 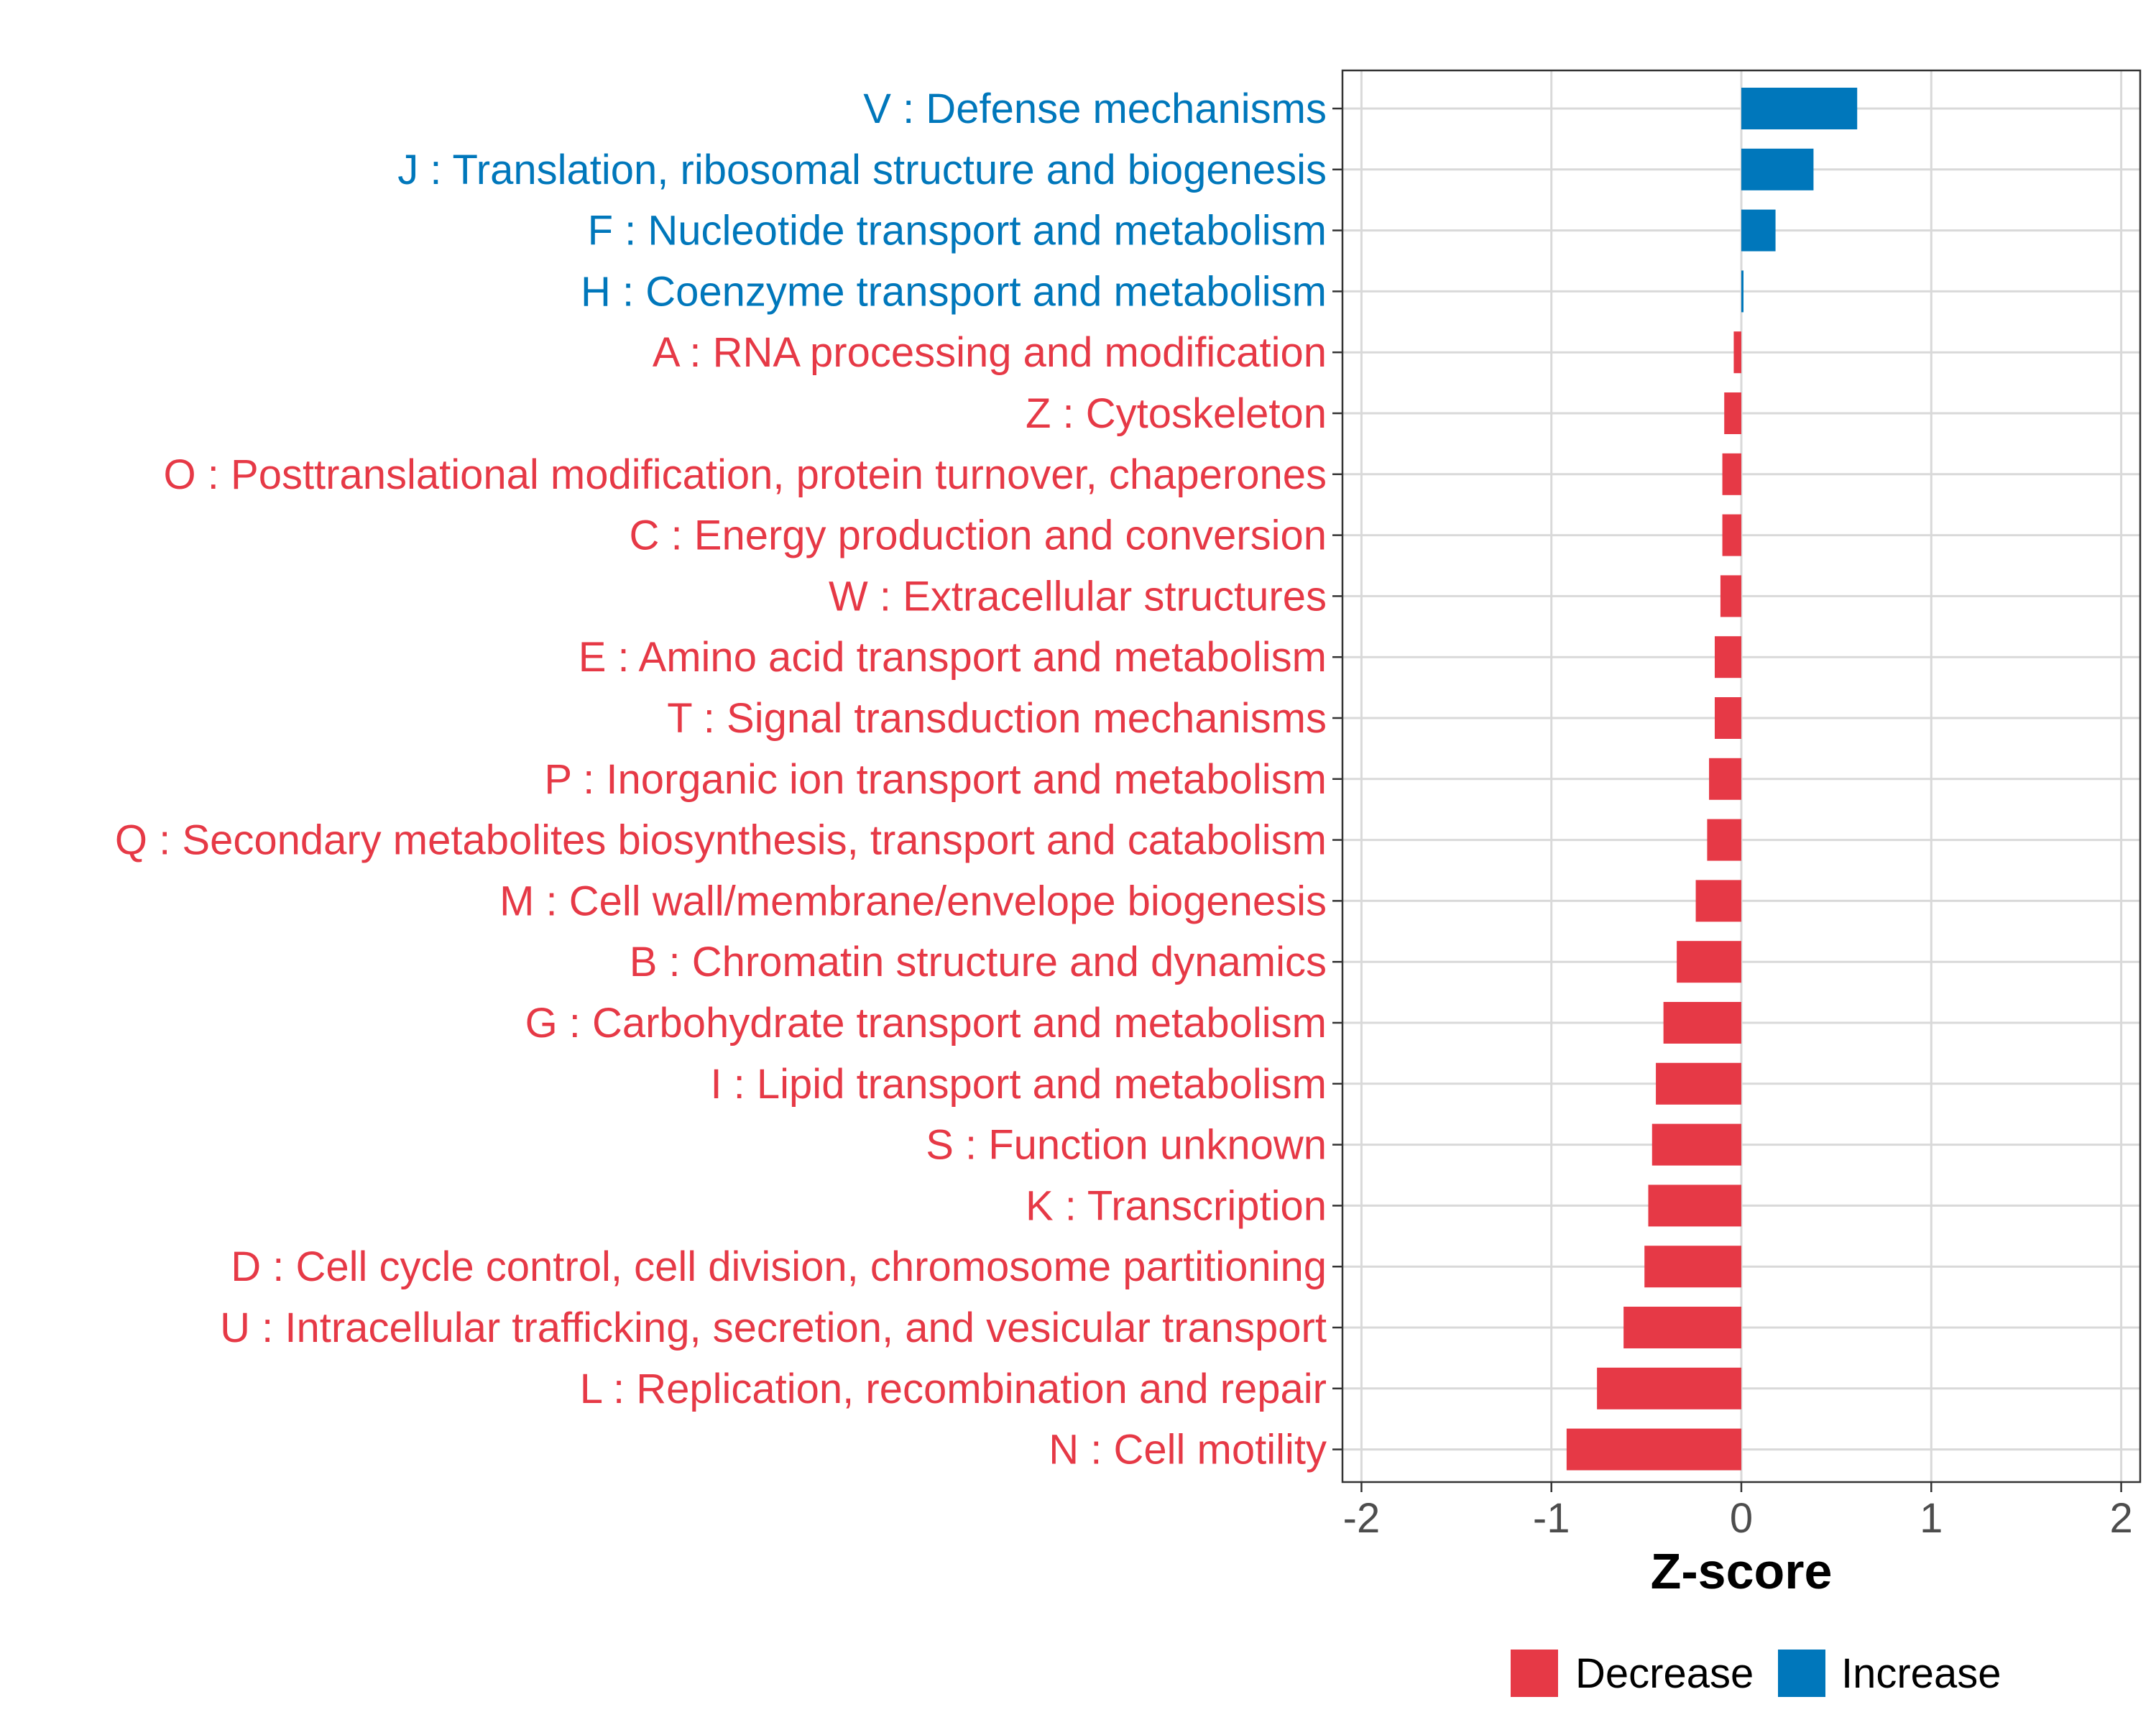 I want to click on bar-i, so click(x=1698, y=1083).